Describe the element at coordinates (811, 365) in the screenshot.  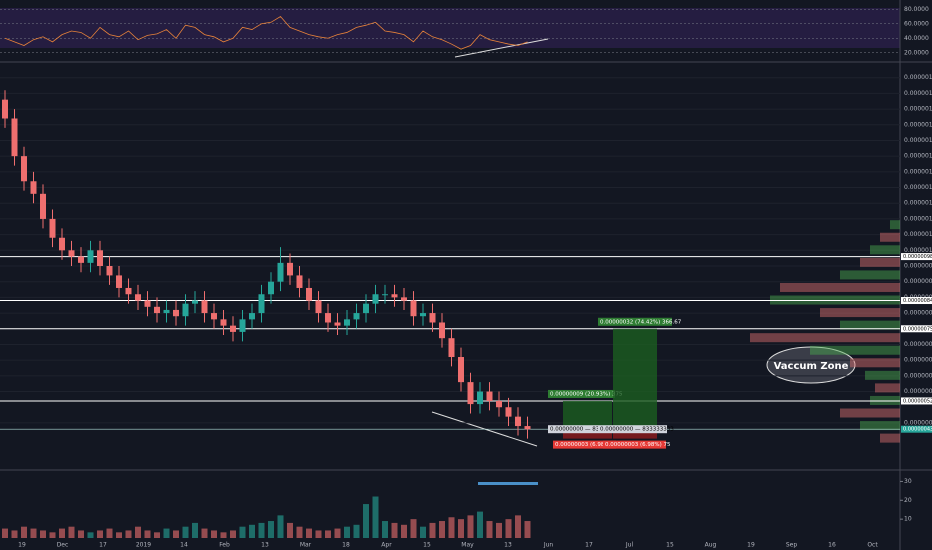
I see `zone-ellipse` at that location.